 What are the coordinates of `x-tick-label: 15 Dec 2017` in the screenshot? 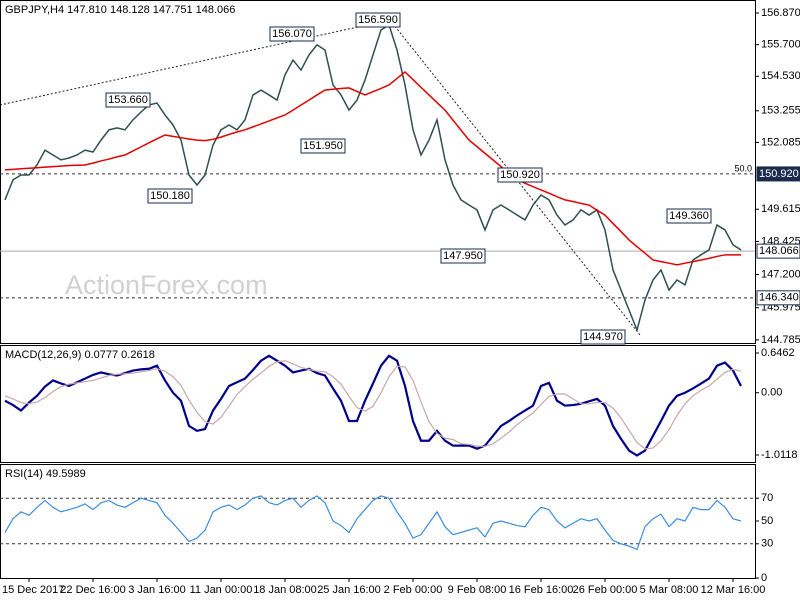 It's located at (33, 590).